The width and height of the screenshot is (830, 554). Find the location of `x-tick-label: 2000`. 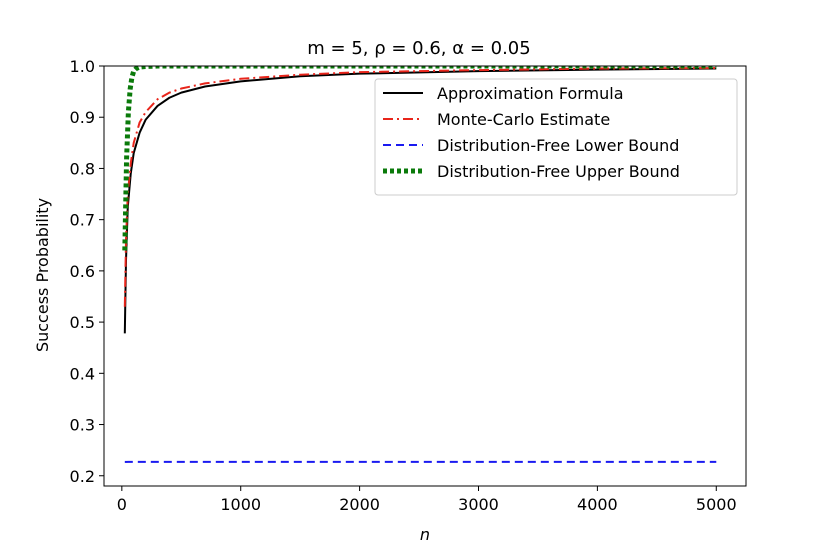

x-tick-label: 2000 is located at coordinates (359, 504).